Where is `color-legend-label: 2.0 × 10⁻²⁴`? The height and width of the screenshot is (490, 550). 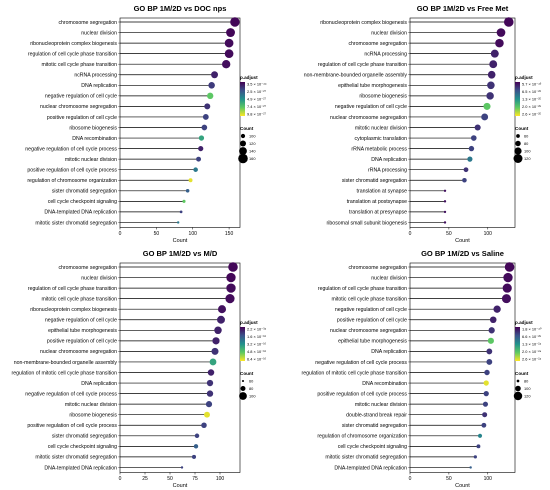
color-legend-label: 2.0 × 10⁻²⁴ is located at coordinates (532, 351).